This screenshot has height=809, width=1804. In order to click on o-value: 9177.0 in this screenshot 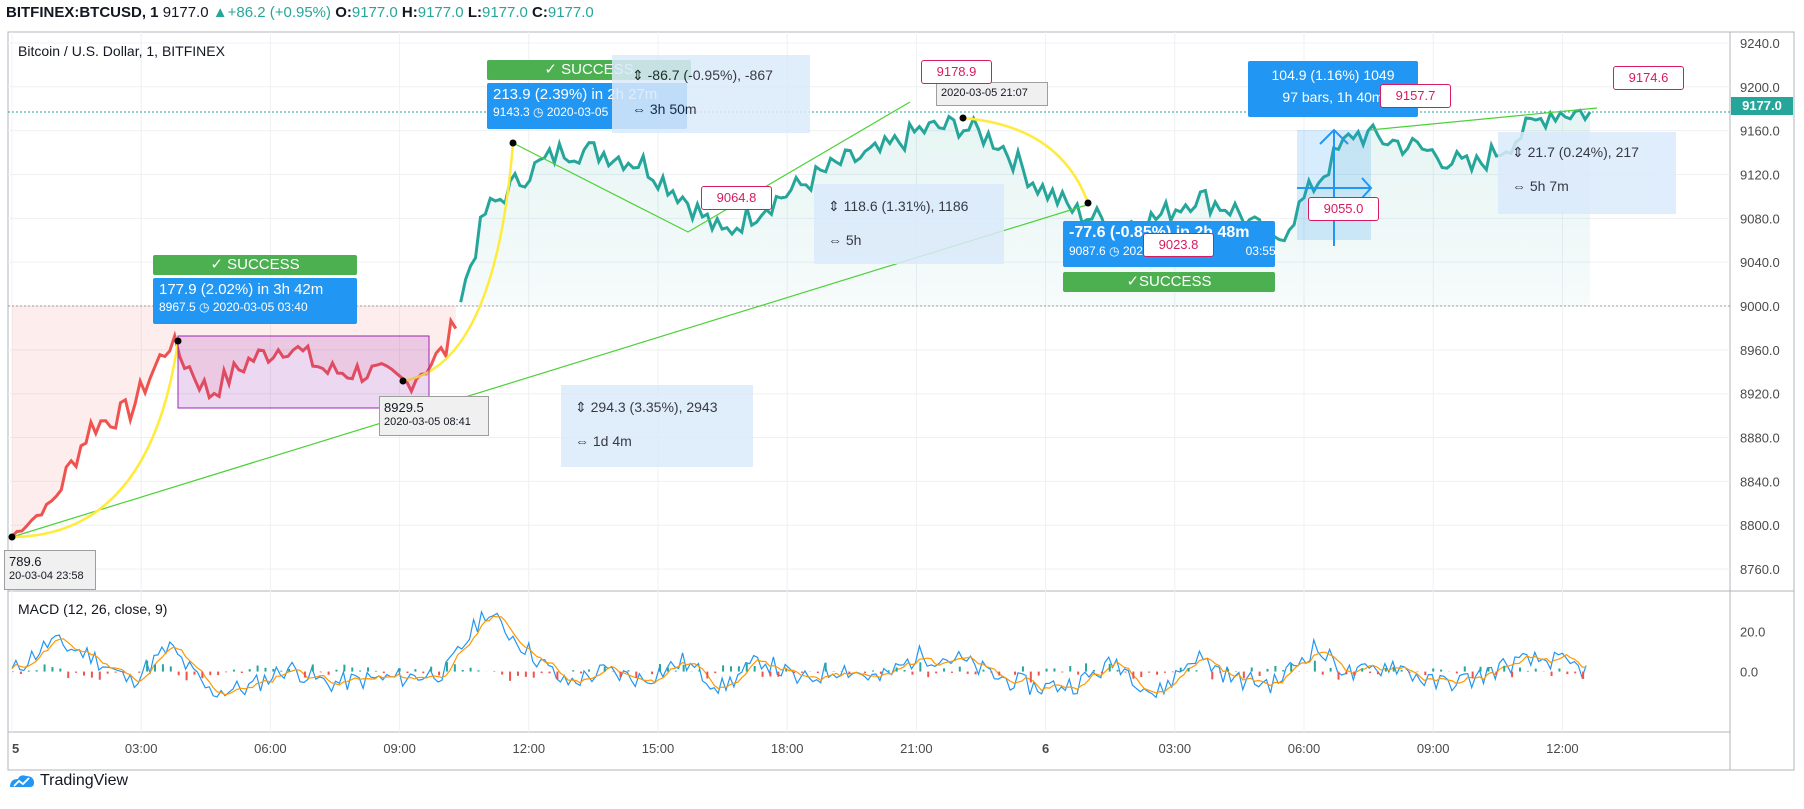, I will do `click(374, 12)`.